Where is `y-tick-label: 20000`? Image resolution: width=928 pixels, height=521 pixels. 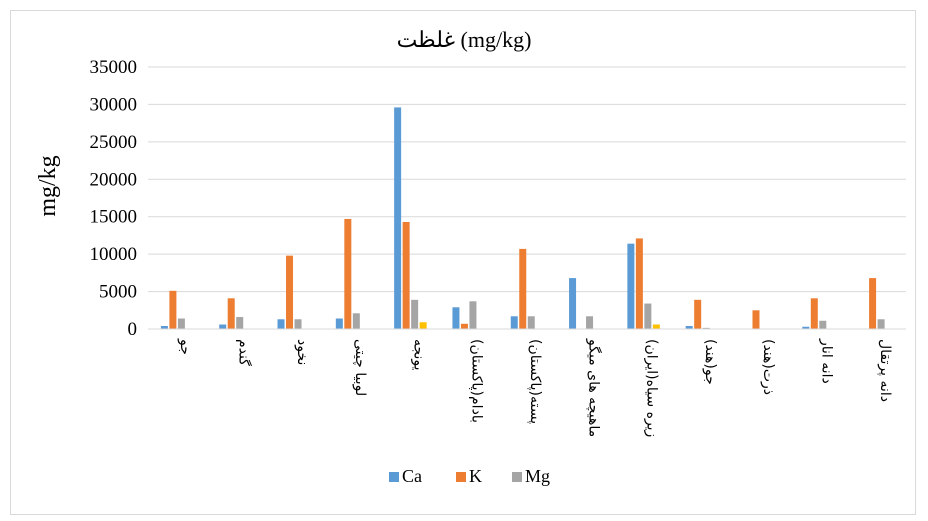 y-tick-label: 20000 is located at coordinates (114, 179).